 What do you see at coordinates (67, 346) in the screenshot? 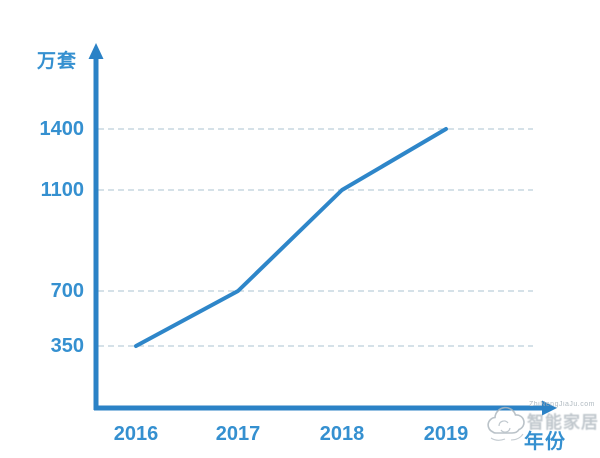
I see `y-tick-label-350: 350` at bounding box center [67, 346].